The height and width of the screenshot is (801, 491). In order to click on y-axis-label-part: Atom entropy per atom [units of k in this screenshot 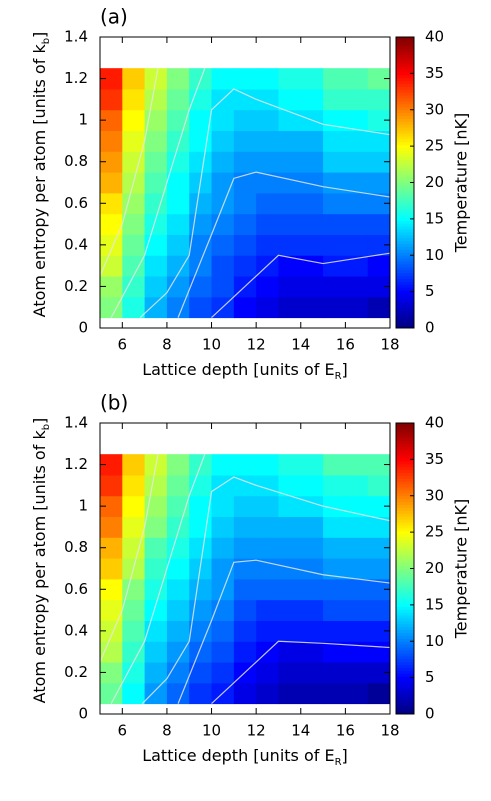, I will do `click(39, 567)`.